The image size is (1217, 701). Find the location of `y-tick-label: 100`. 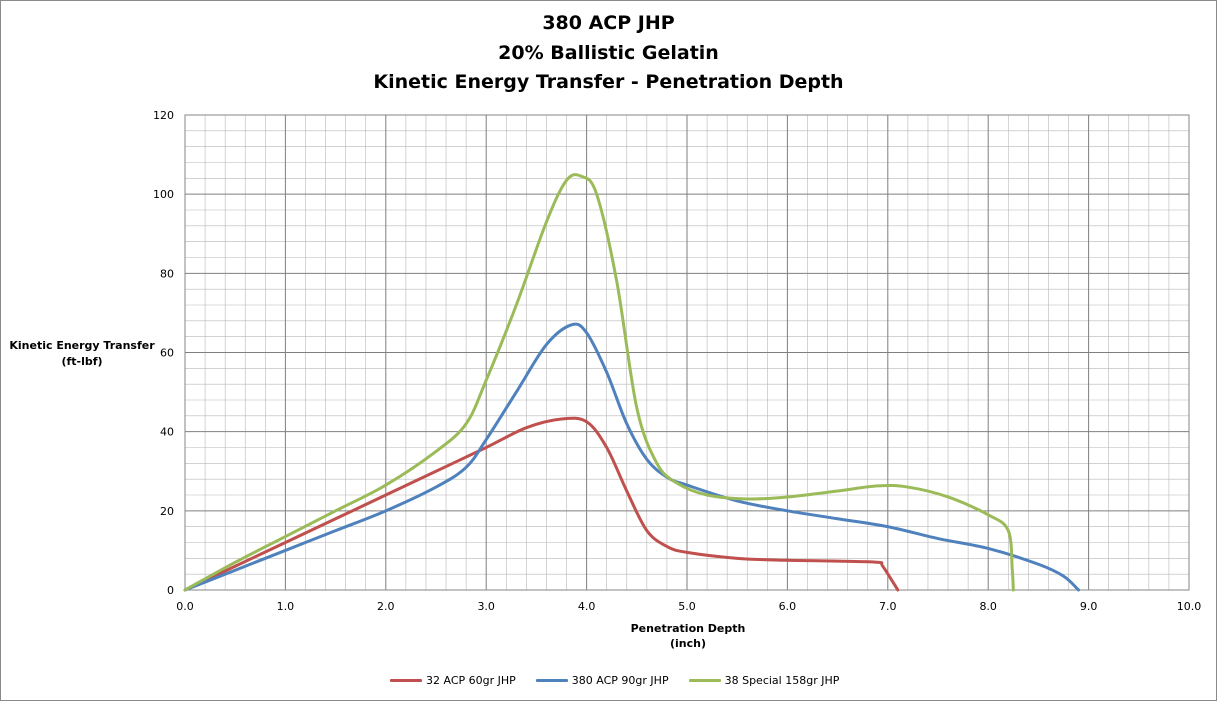

y-tick-label: 100 is located at coordinates (163, 194).